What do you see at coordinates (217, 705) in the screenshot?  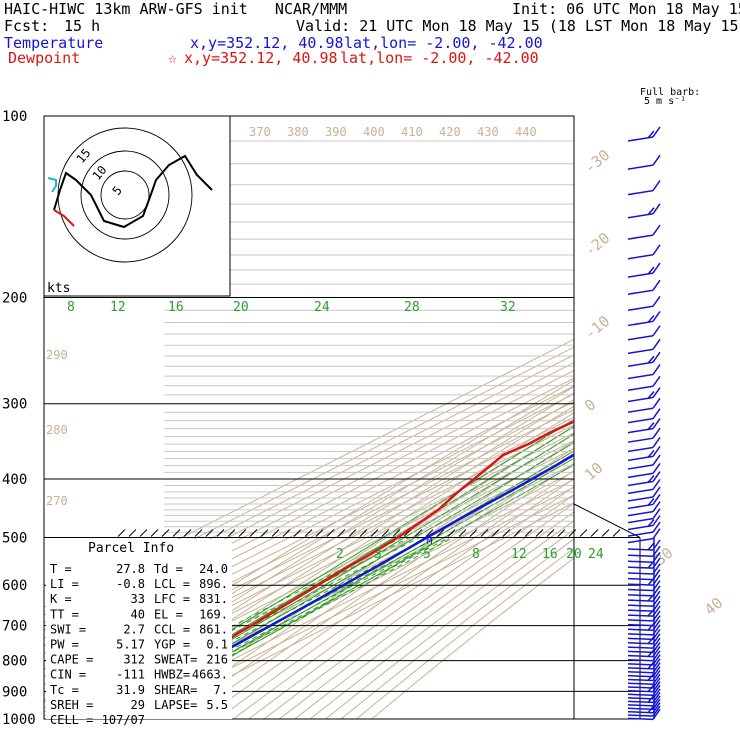 I see `parcel-info-value: 5.5` at bounding box center [217, 705].